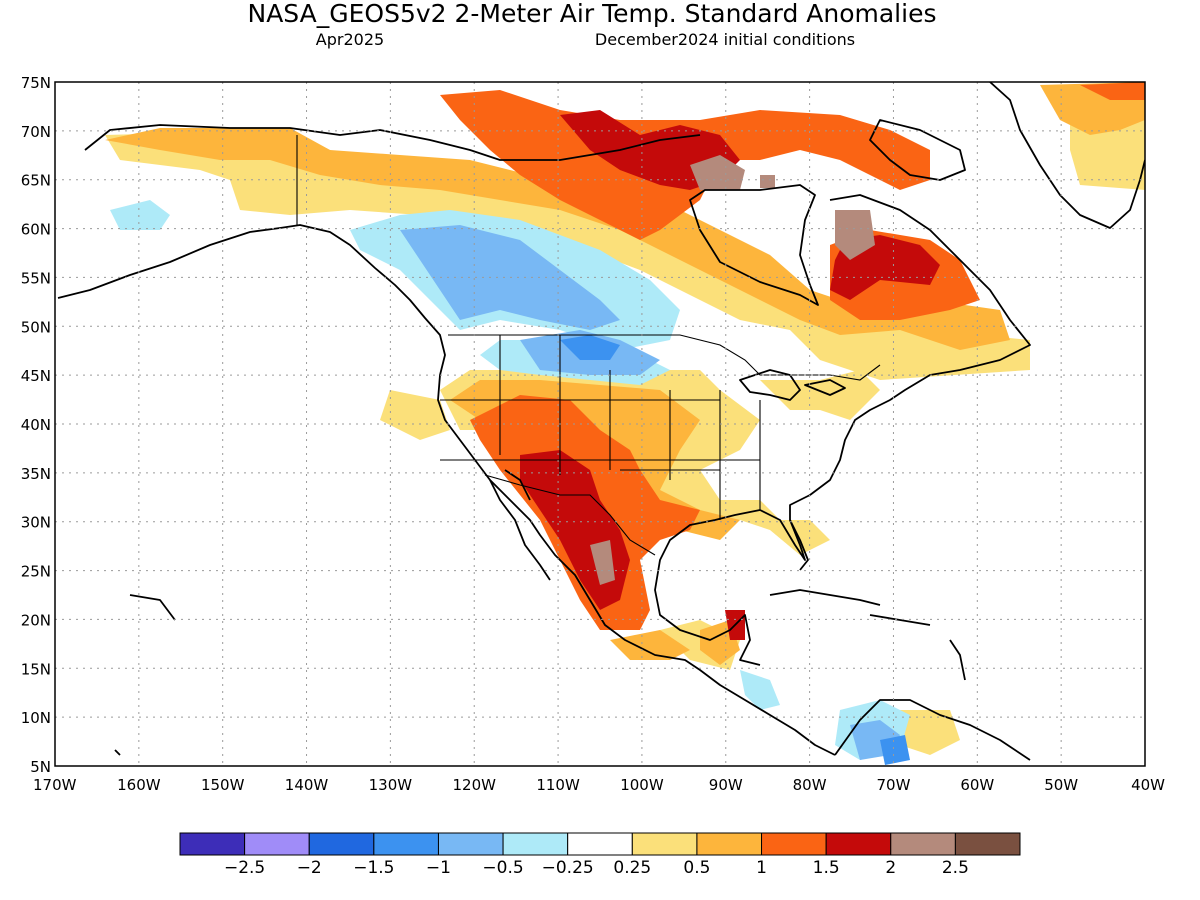 The image size is (1200, 900). Describe the element at coordinates (917, 150) in the screenshot. I see `coastline-baffin` at that location.